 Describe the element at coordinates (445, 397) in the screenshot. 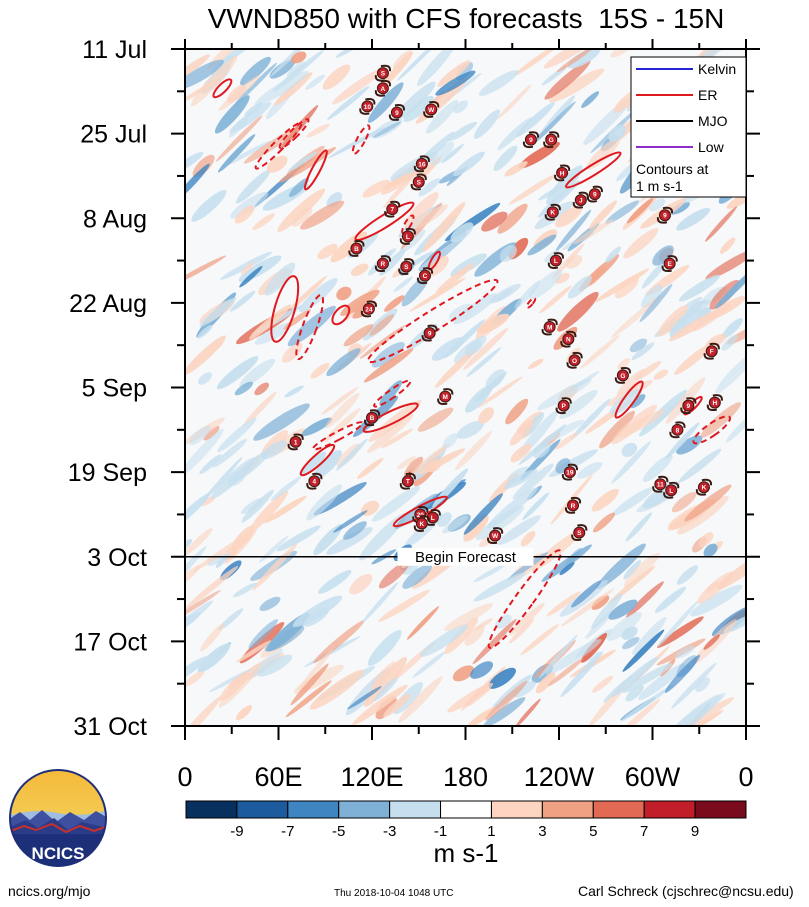

I see `storm-label: M` at that location.